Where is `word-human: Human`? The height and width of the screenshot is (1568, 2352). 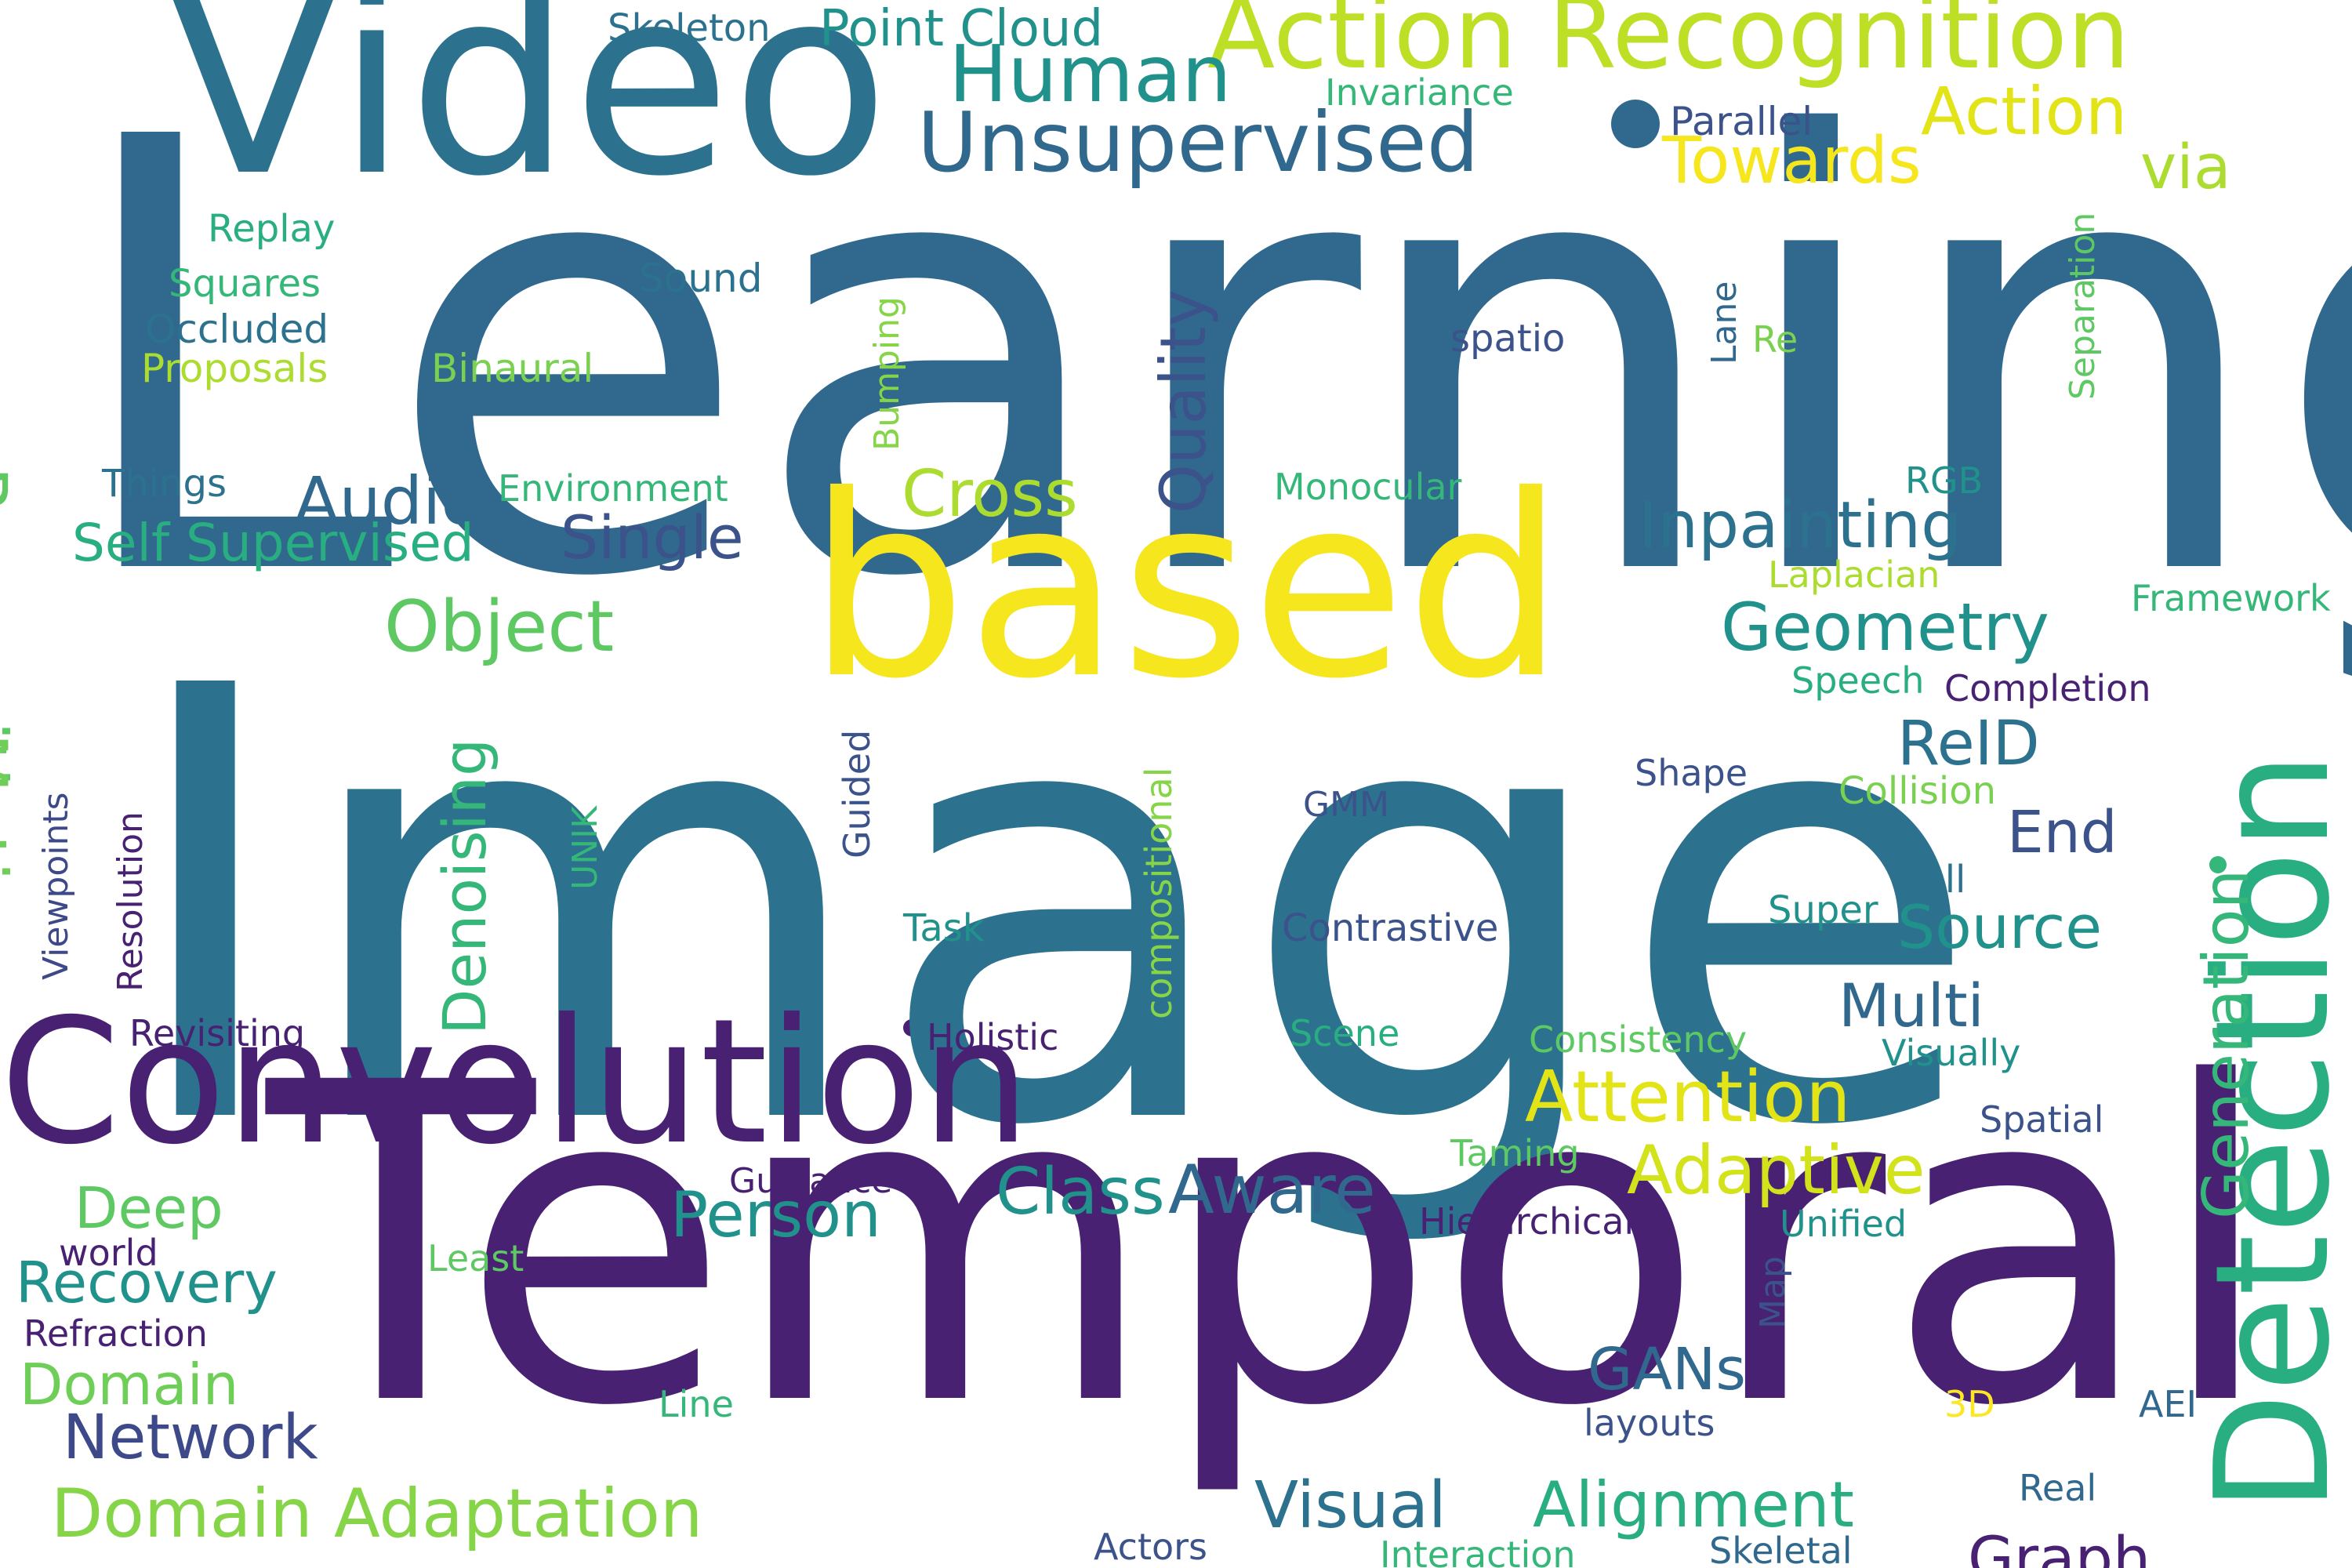 word-human: Human is located at coordinates (1090, 74).